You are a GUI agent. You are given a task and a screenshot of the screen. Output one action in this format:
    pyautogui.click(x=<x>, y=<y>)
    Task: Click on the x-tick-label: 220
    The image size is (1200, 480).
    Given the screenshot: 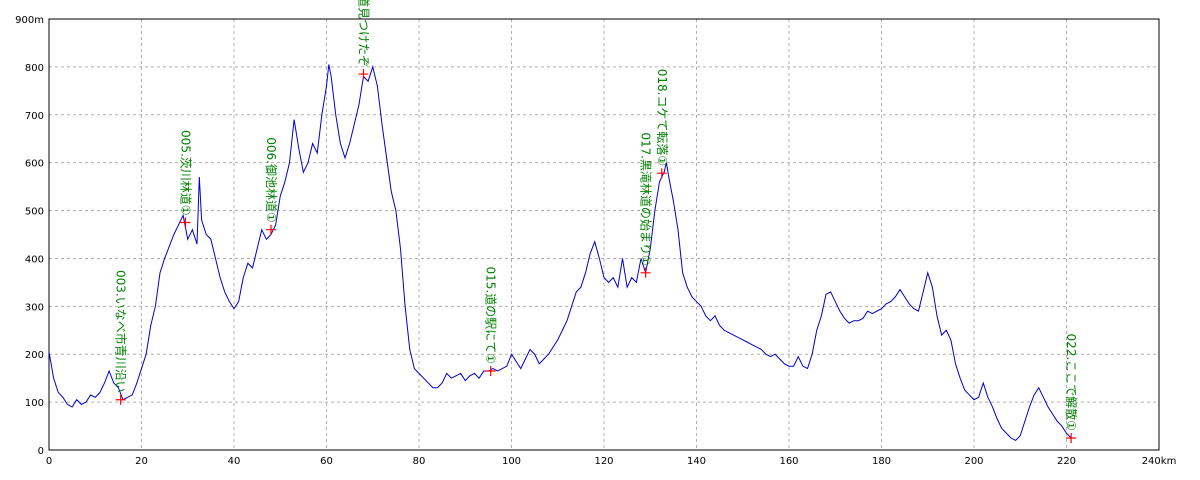 What is the action you would take?
    pyautogui.click(x=1066, y=461)
    